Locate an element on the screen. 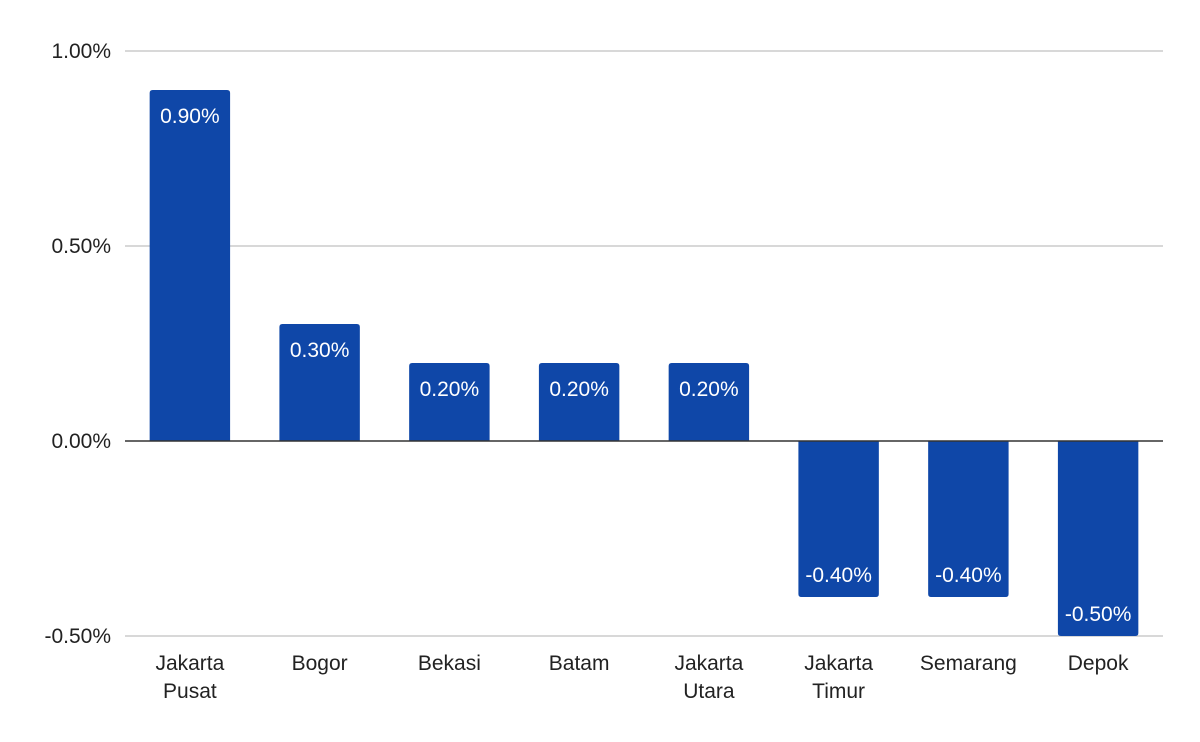 This screenshot has height=742, width=1200. bar-batam is located at coordinates (579, 402).